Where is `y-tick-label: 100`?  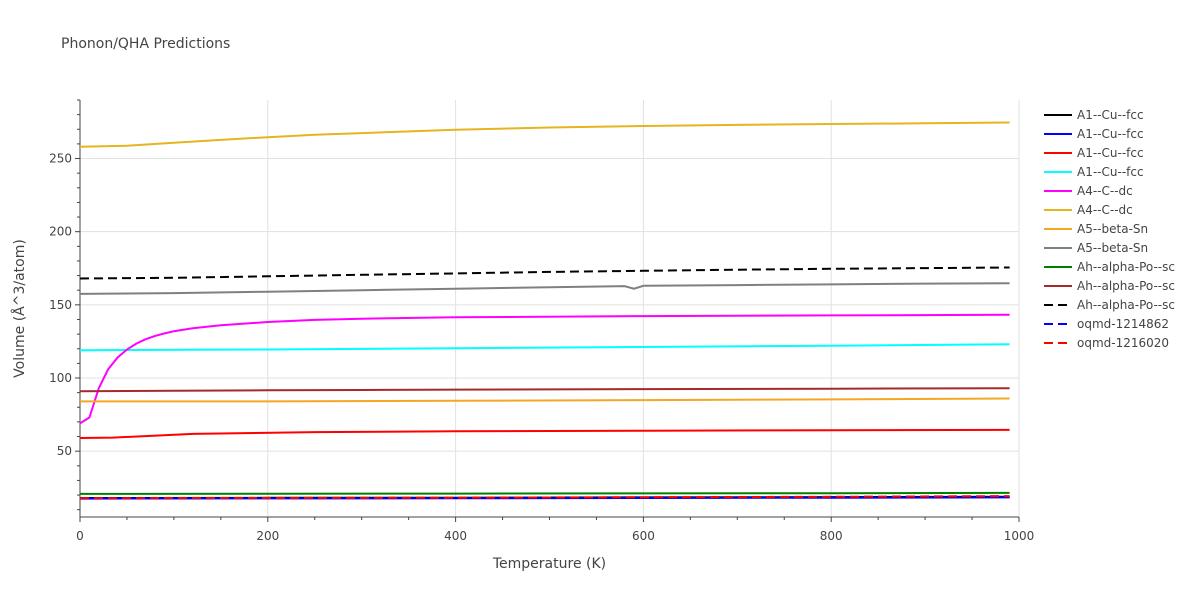
y-tick-label: 100 is located at coordinates (60, 378).